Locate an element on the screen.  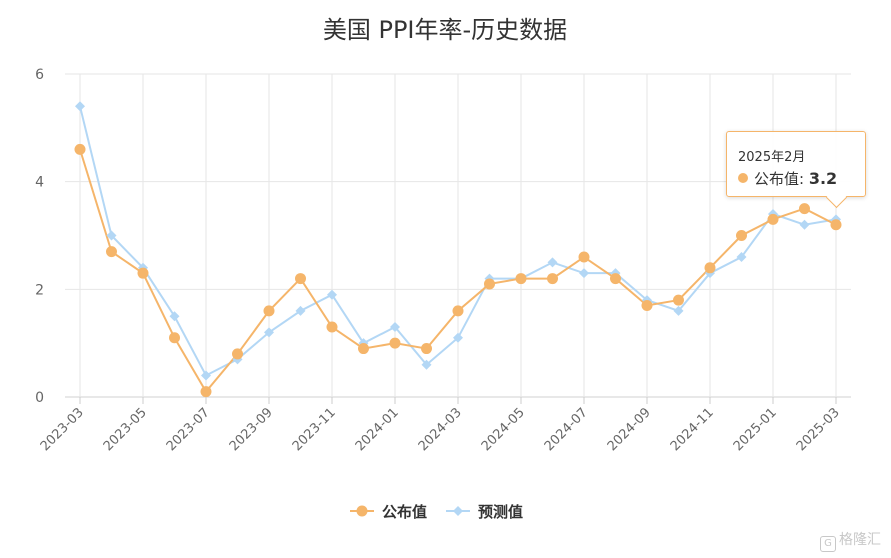
tooltip-row: 公布值: 3.2 is located at coordinates (787, 178).